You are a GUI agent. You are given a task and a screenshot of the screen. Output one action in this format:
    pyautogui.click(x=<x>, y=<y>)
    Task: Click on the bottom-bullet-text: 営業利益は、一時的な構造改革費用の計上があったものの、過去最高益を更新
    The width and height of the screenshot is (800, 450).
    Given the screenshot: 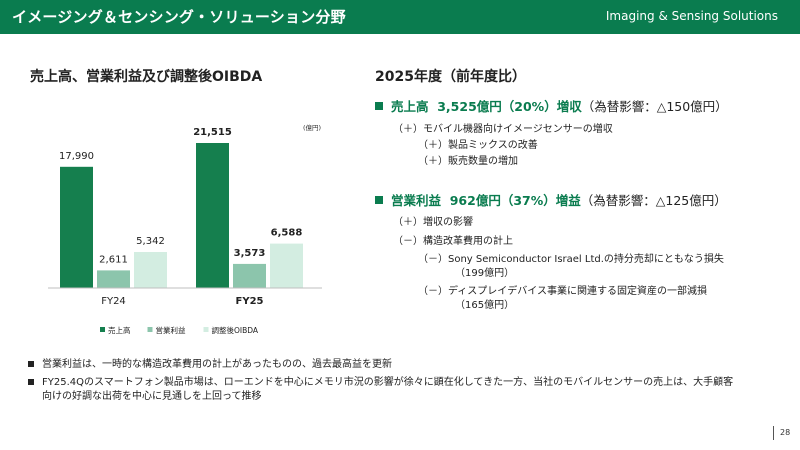 What is the action you would take?
    pyautogui.click(x=217, y=364)
    